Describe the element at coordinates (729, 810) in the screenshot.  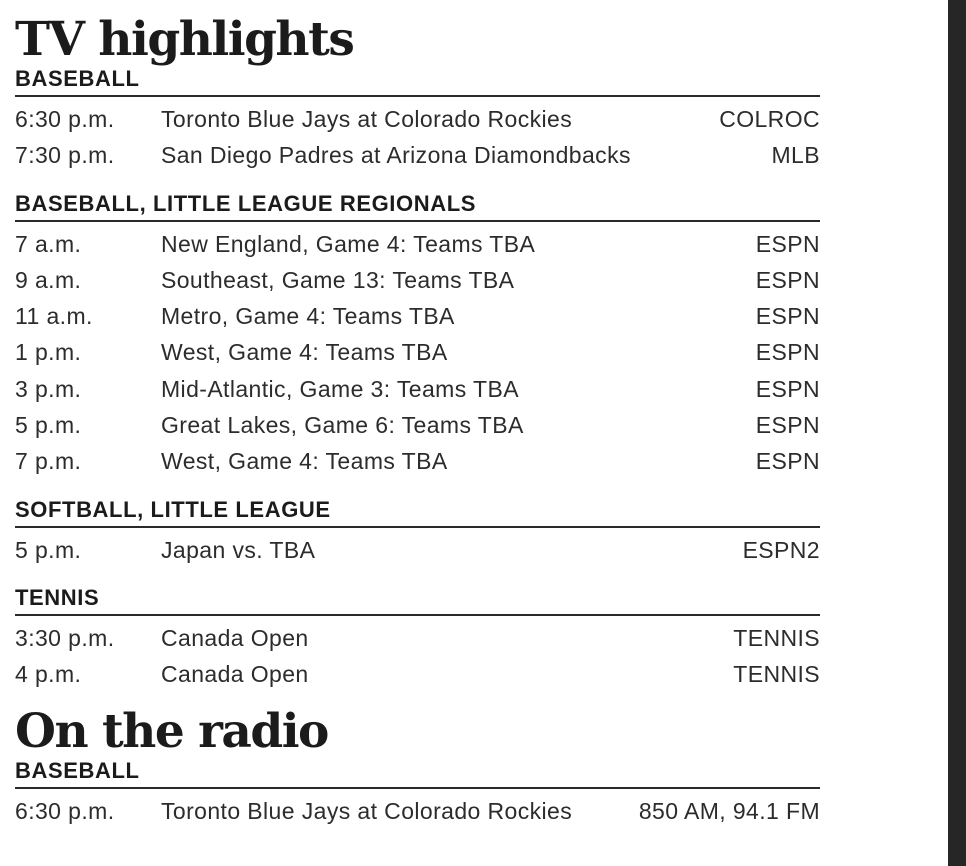
I see `listing-channel: 850 AM, 94.1 FM` at that location.